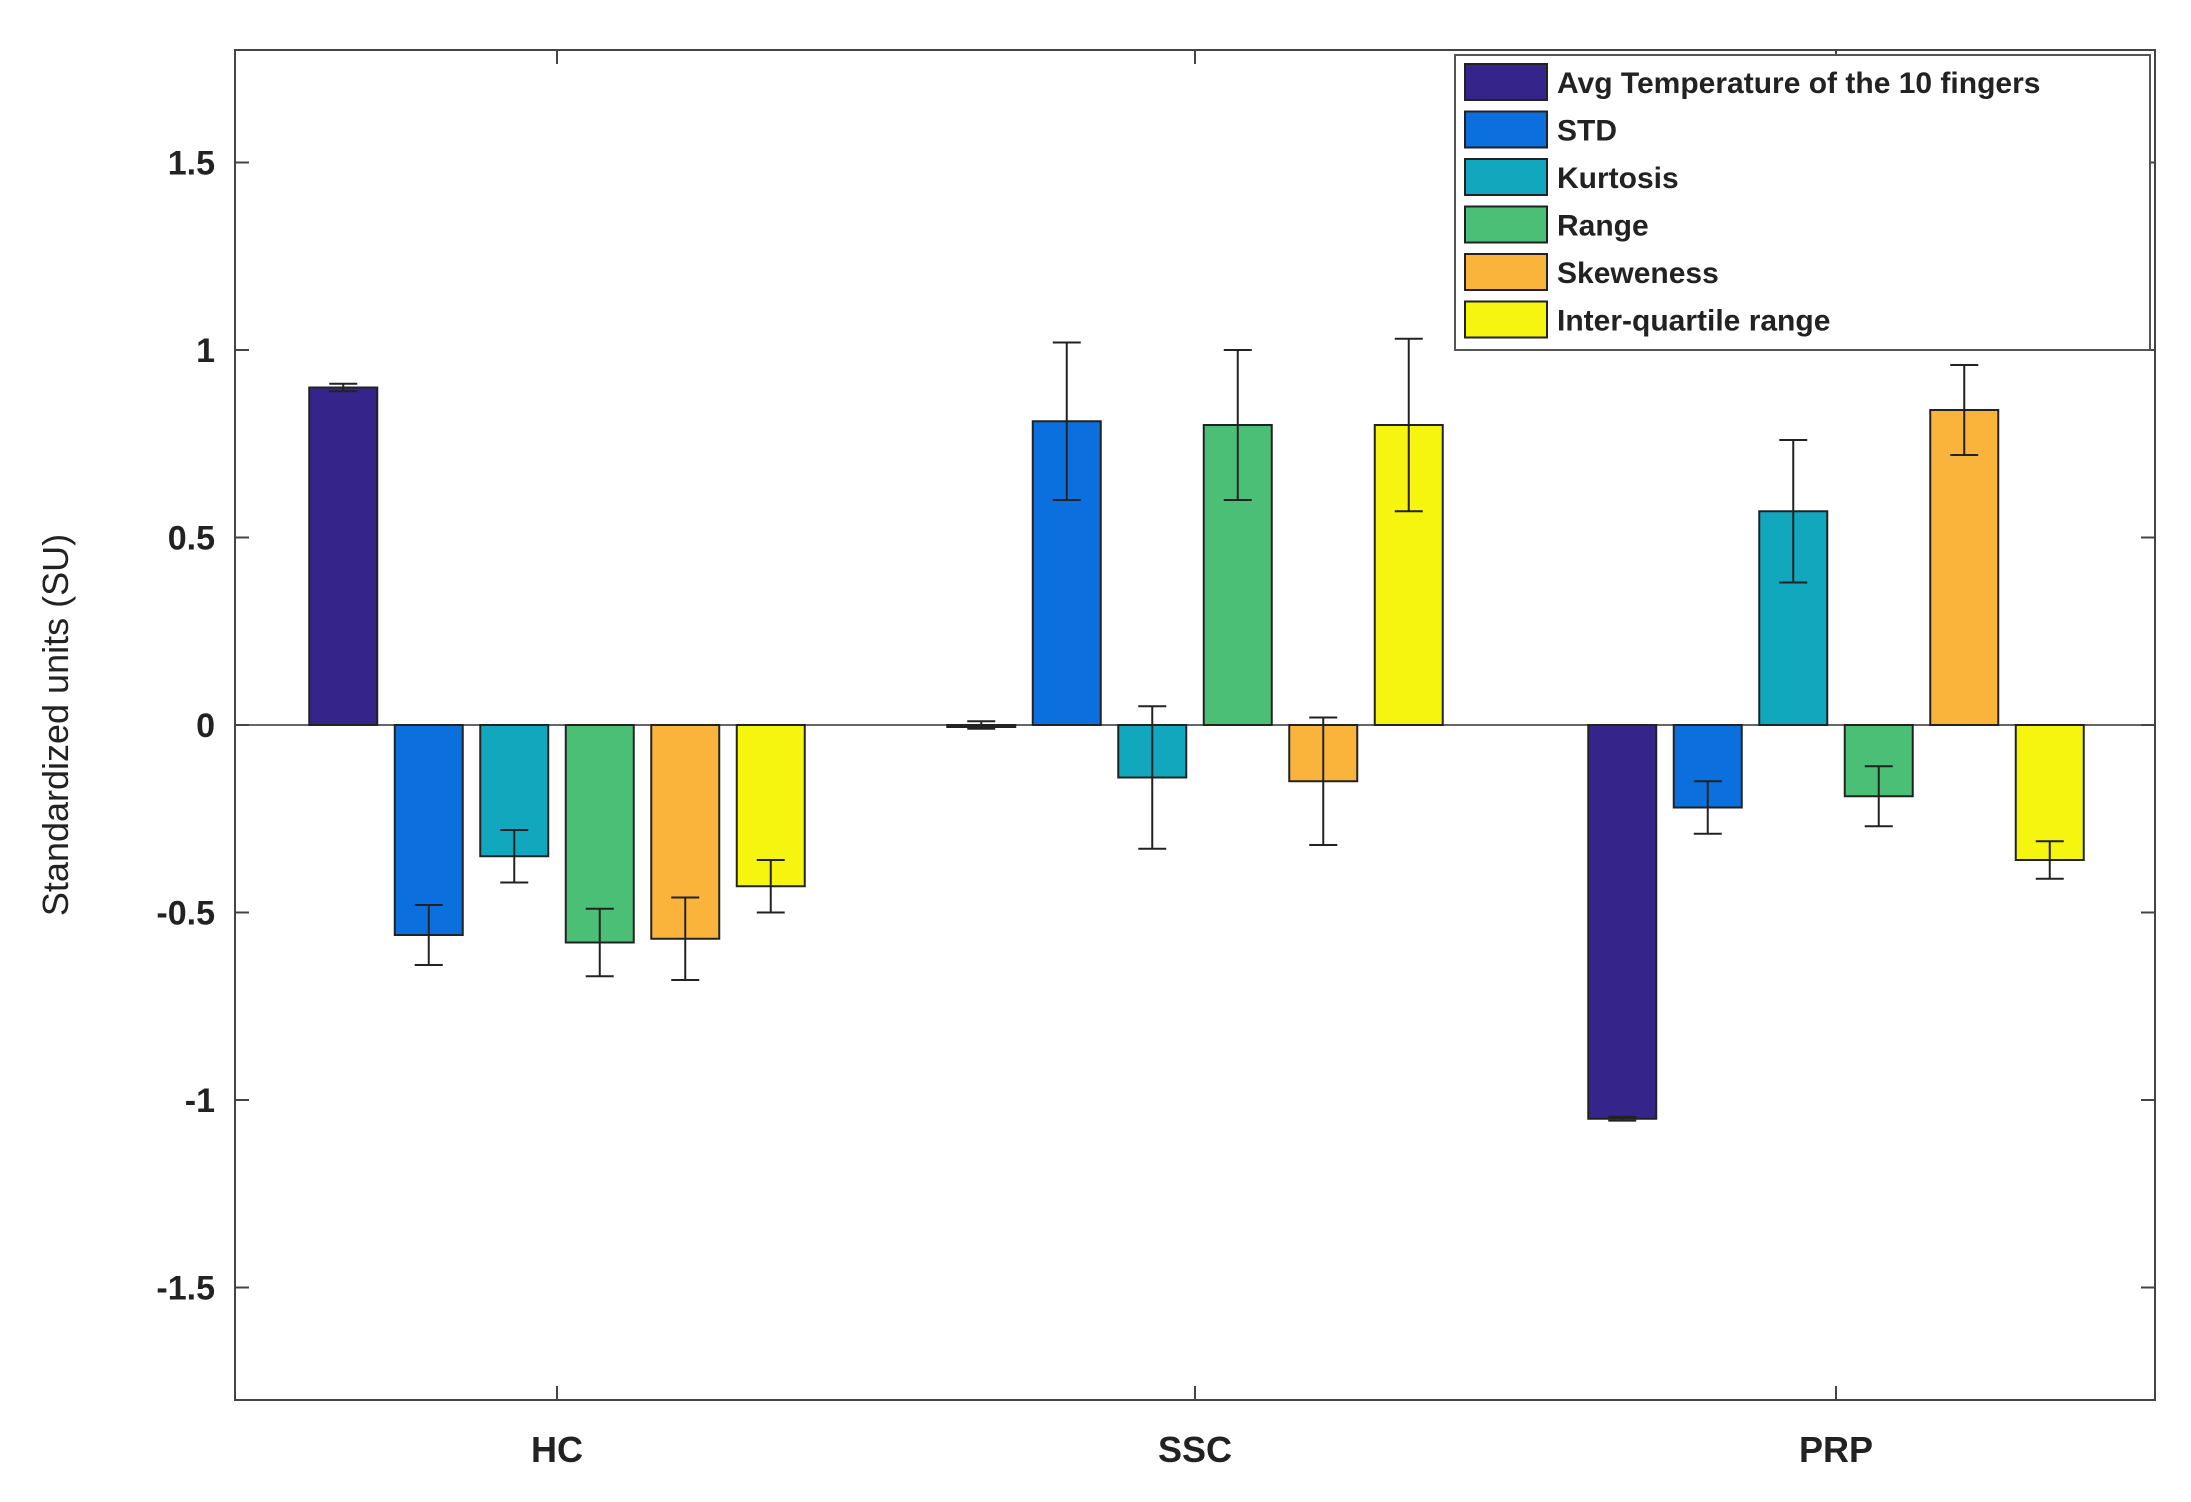  Describe the element at coordinates (1693, 321) in the screenshot. I see `legend-label: Inter-quartile range` at that location.